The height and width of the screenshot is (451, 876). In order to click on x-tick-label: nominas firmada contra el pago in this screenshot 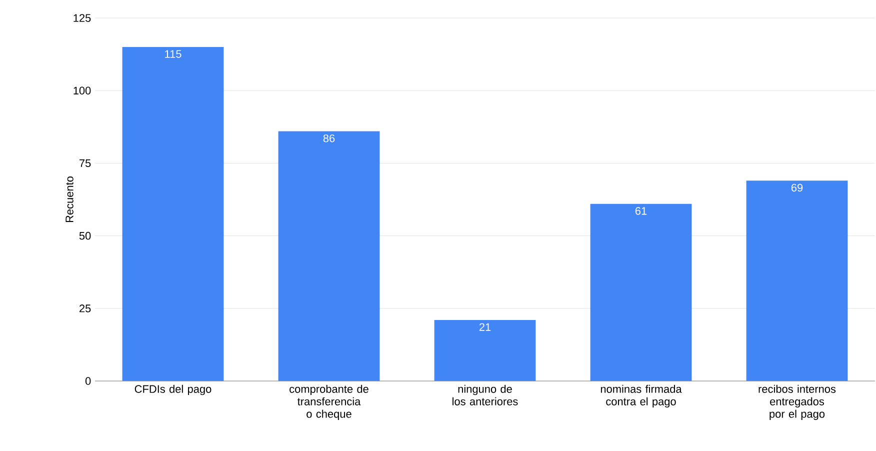, I will do `click(641, 396)`.